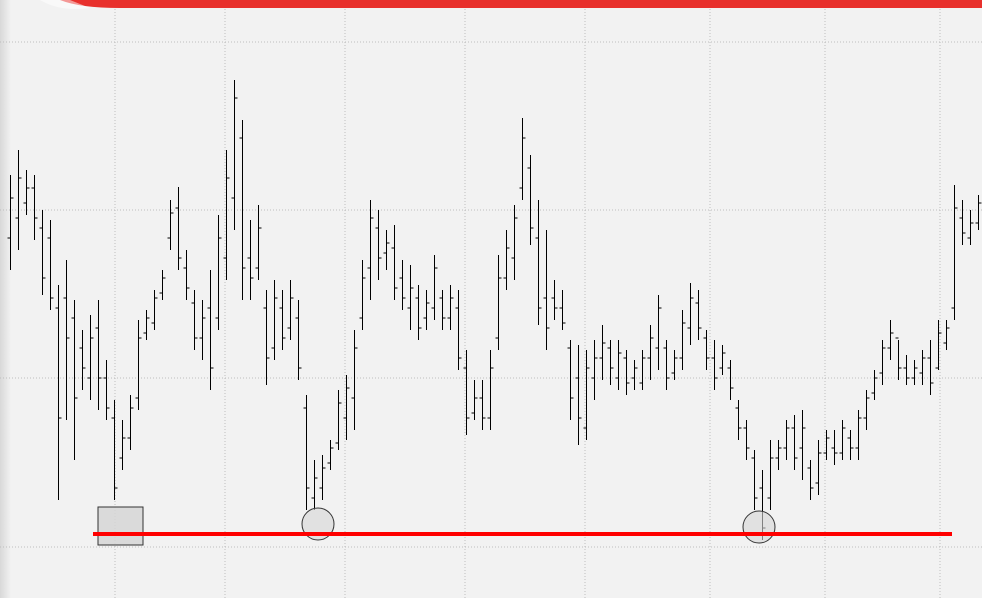 Image resolution: width=982 pixels, height=598 pixels. Describe the element at coordinates (120, 526) in the screenshot. I see `low-marker-square` at that location.